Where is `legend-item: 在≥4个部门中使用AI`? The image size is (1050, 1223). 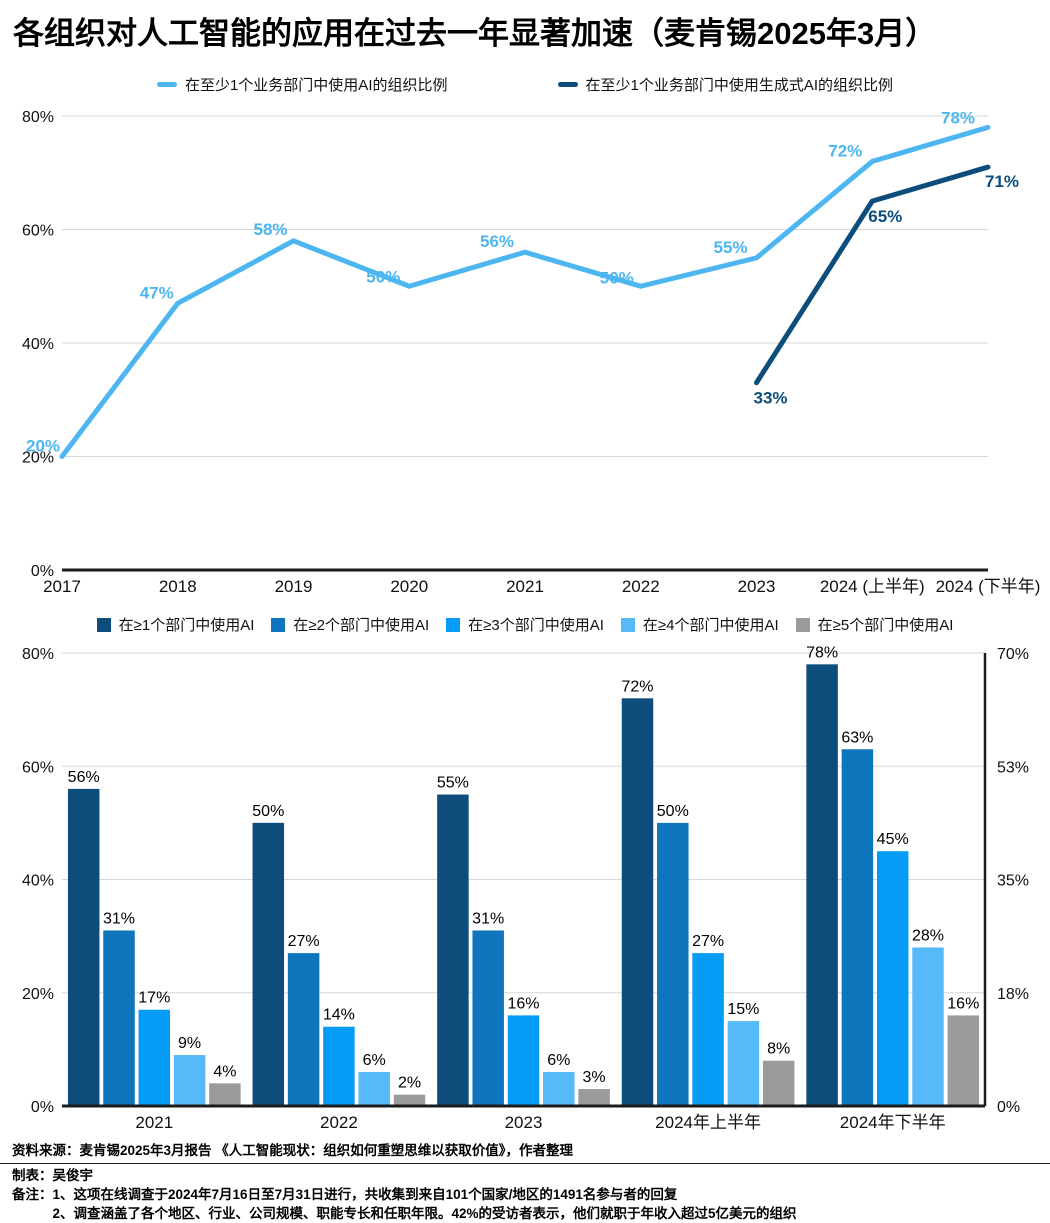 legend-item: 在≥4个部门中使用AI is located at coordinates (699, 624).